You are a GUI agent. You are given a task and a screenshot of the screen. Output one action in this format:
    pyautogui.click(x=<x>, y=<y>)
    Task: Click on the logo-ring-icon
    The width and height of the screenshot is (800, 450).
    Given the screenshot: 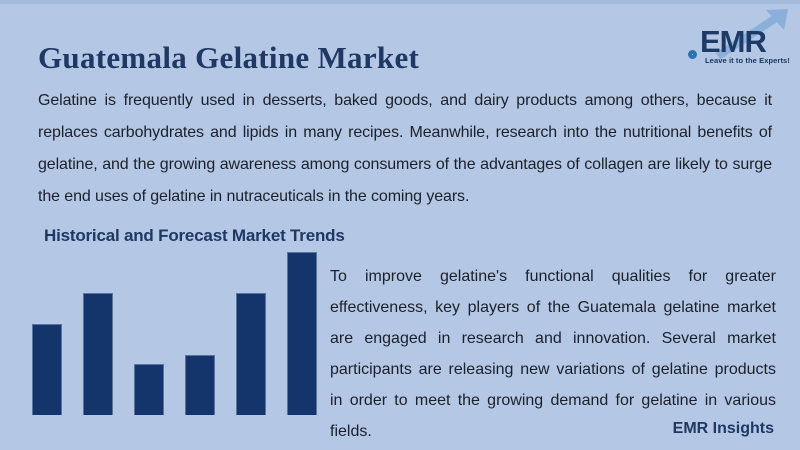 What is the action you would take?
    pyautogui.click(x=692, y=54)
    